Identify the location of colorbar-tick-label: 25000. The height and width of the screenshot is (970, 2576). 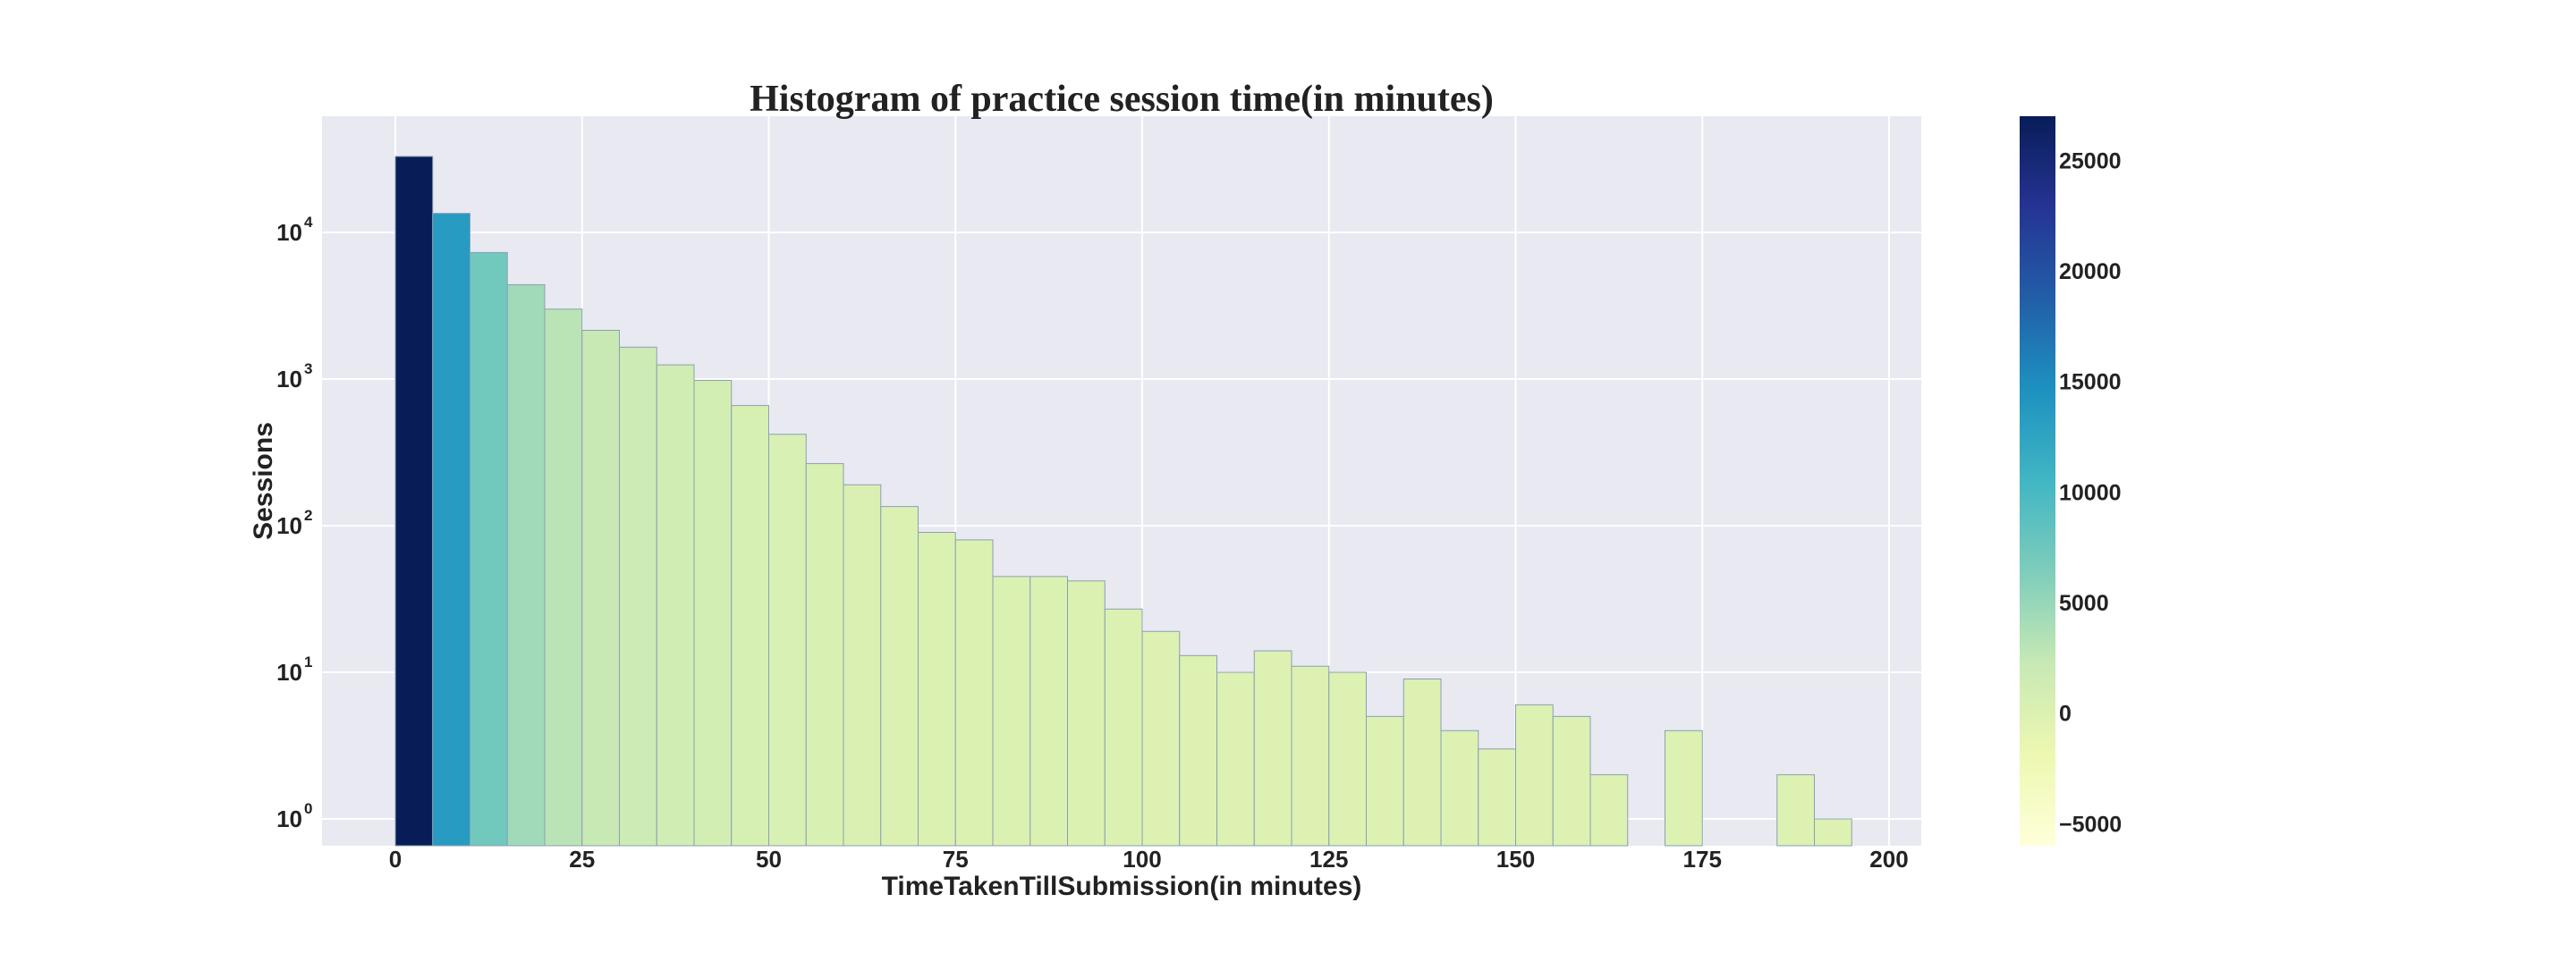
(2090, 160).